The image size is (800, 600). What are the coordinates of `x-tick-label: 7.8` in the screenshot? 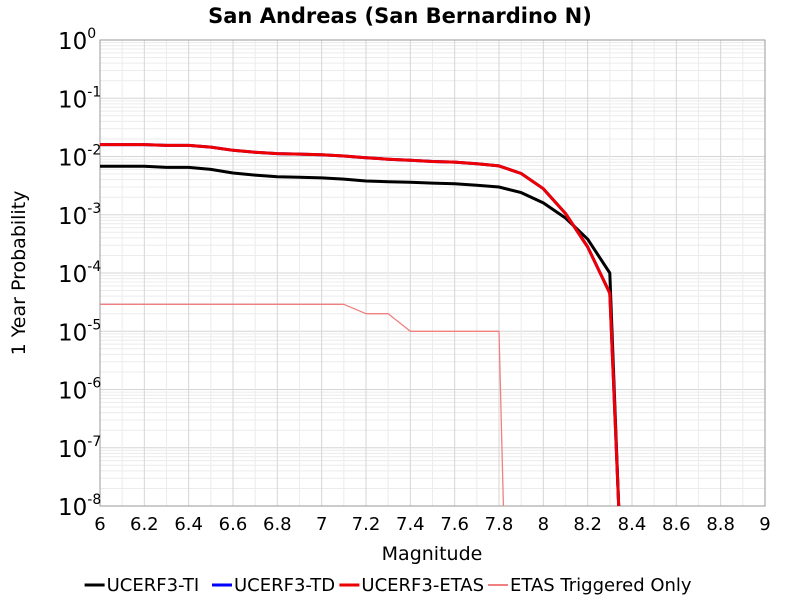 It's located at (499, 524).